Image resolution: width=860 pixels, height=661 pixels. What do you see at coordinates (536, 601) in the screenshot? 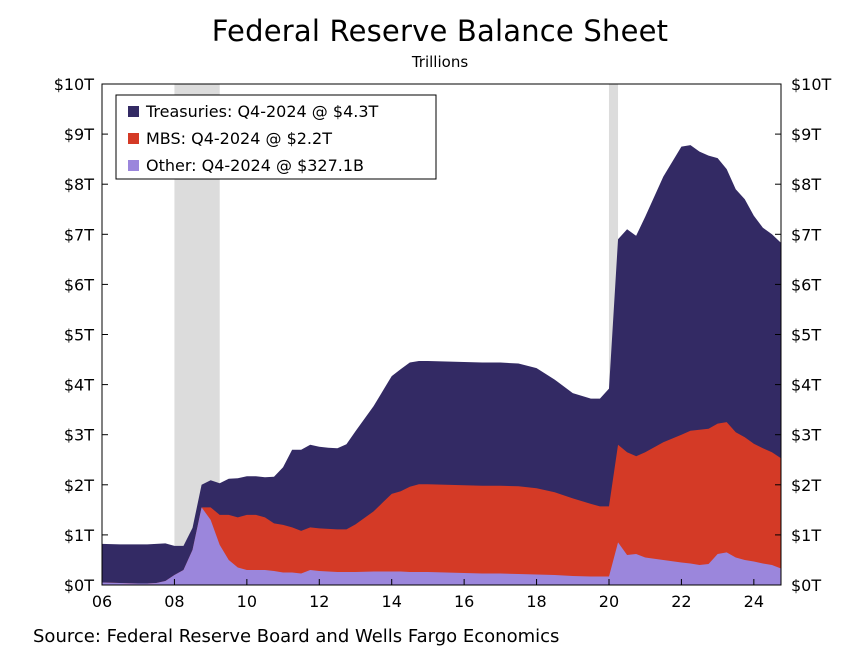
I see `x-tick-label: 18` at bounding box center [536, 601].